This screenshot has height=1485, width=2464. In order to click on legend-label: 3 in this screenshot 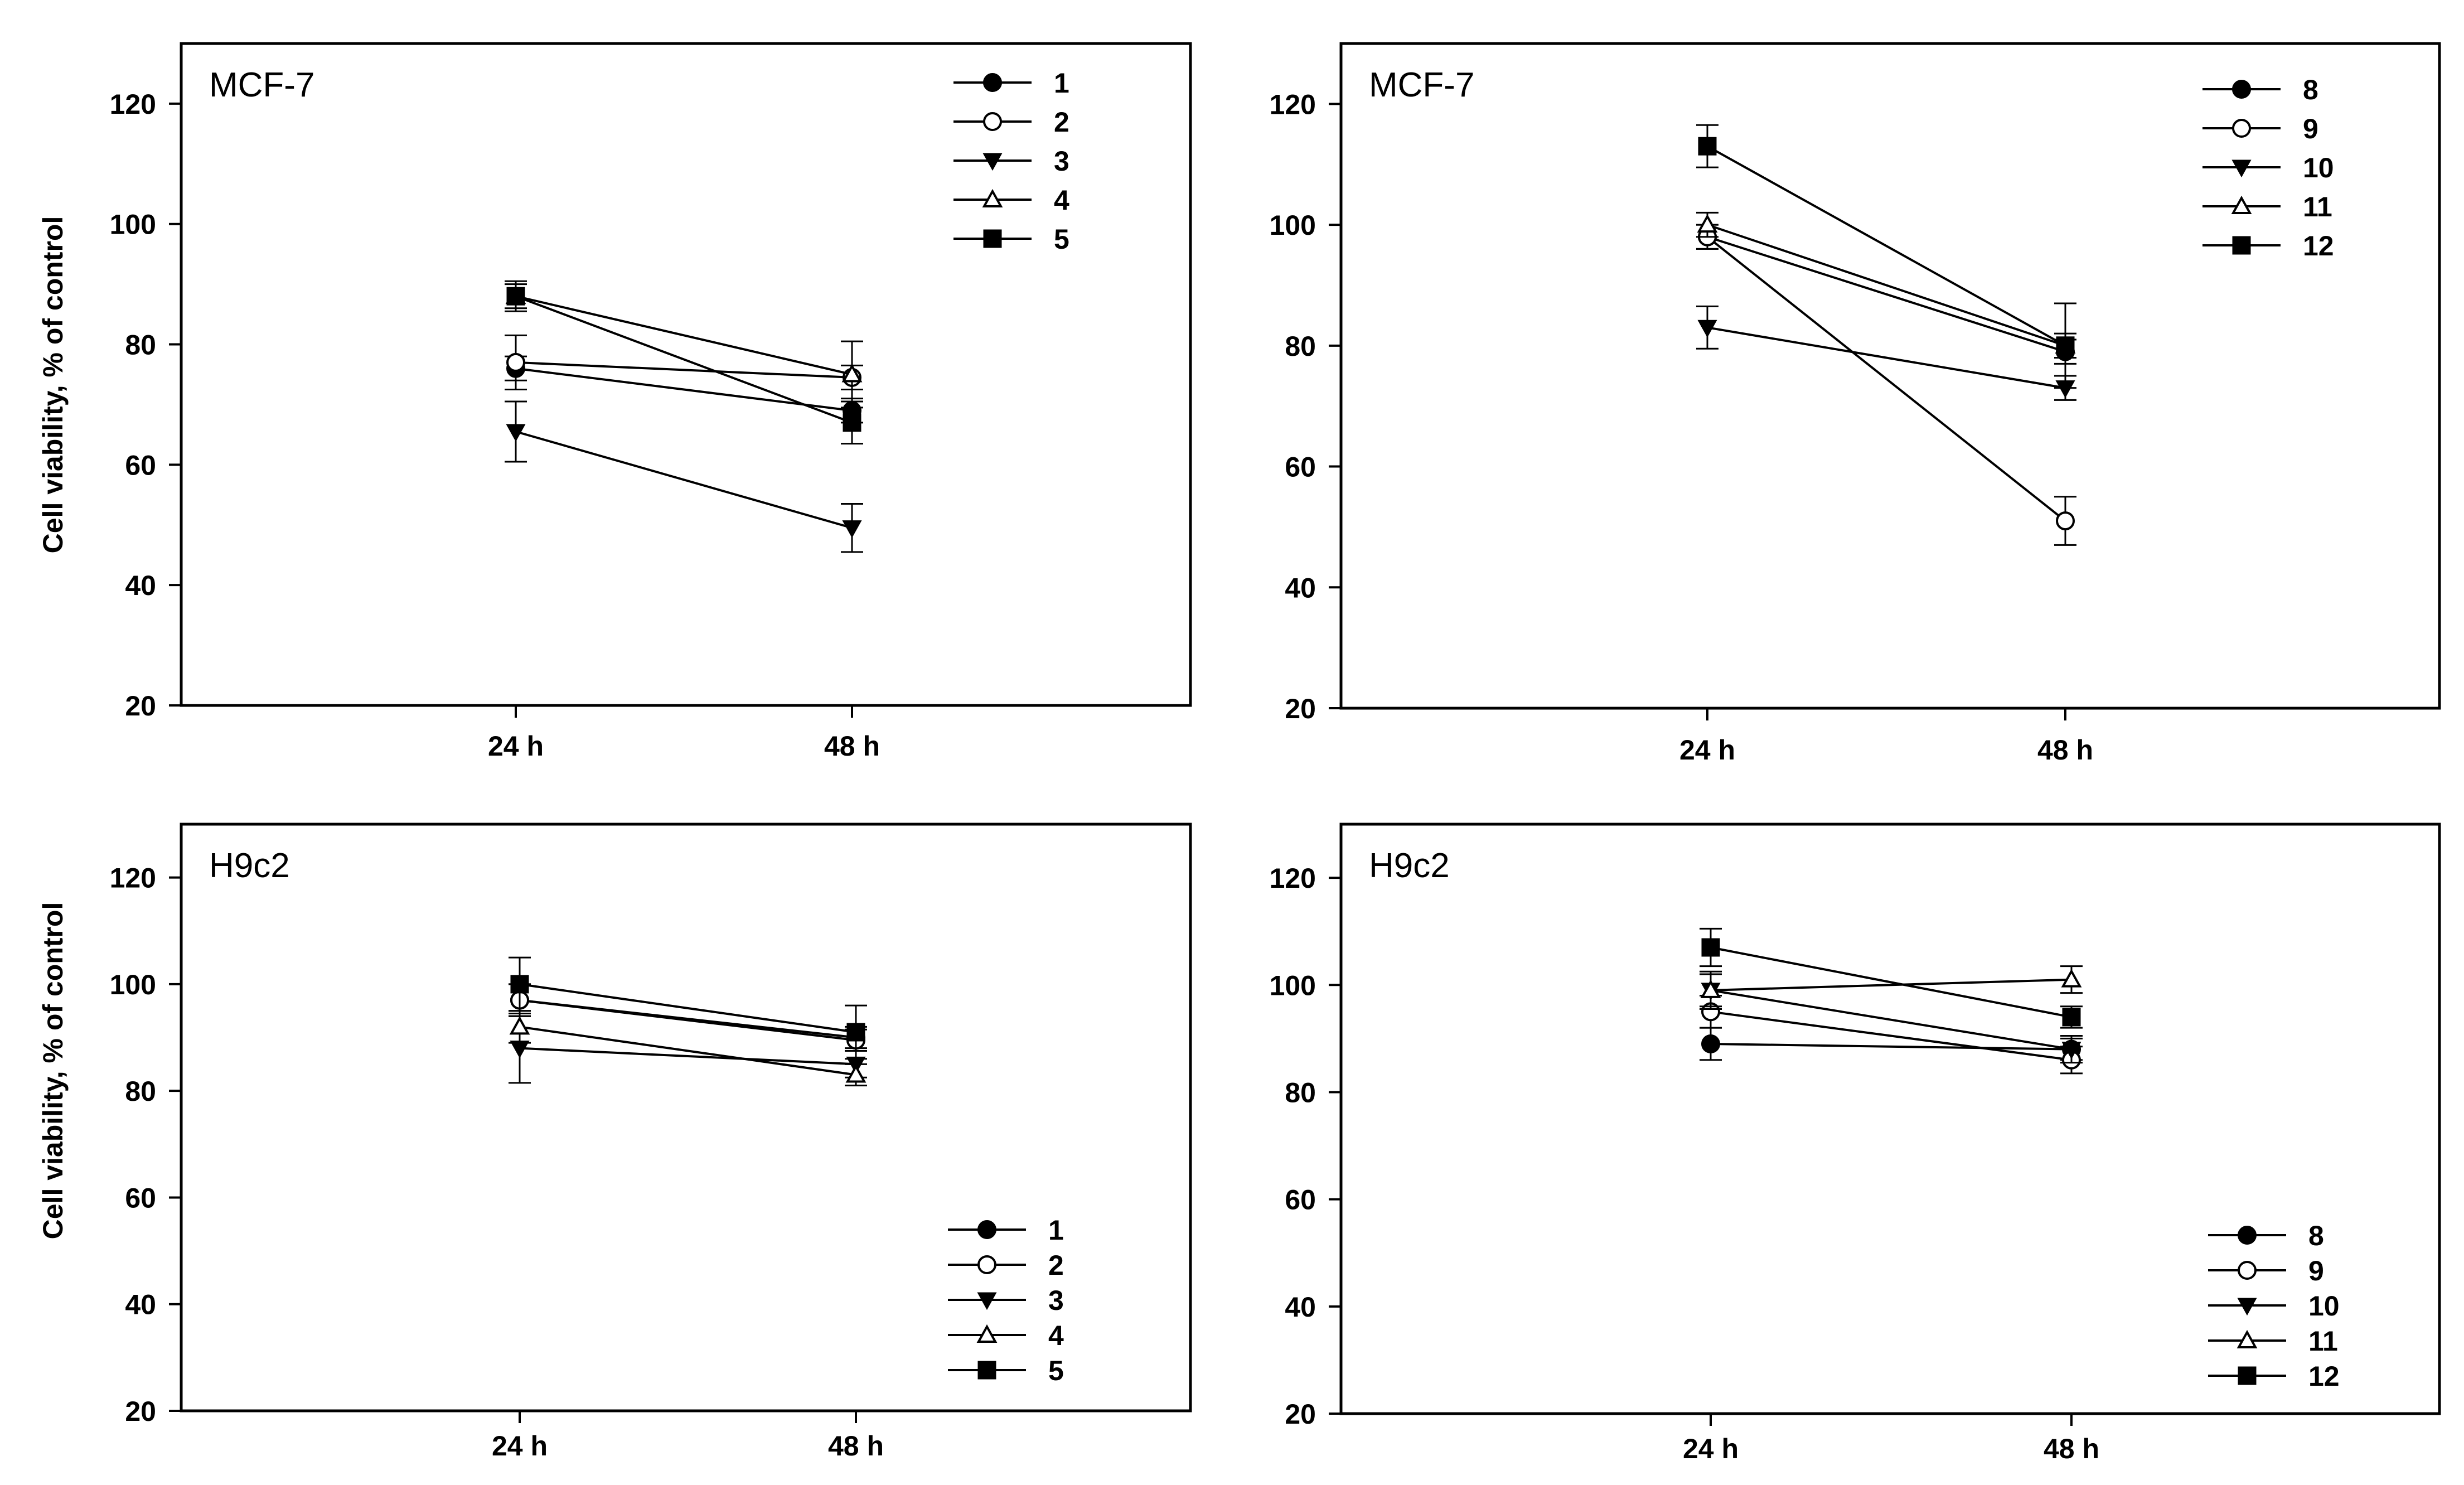, I will do `click(1061, 161)`.